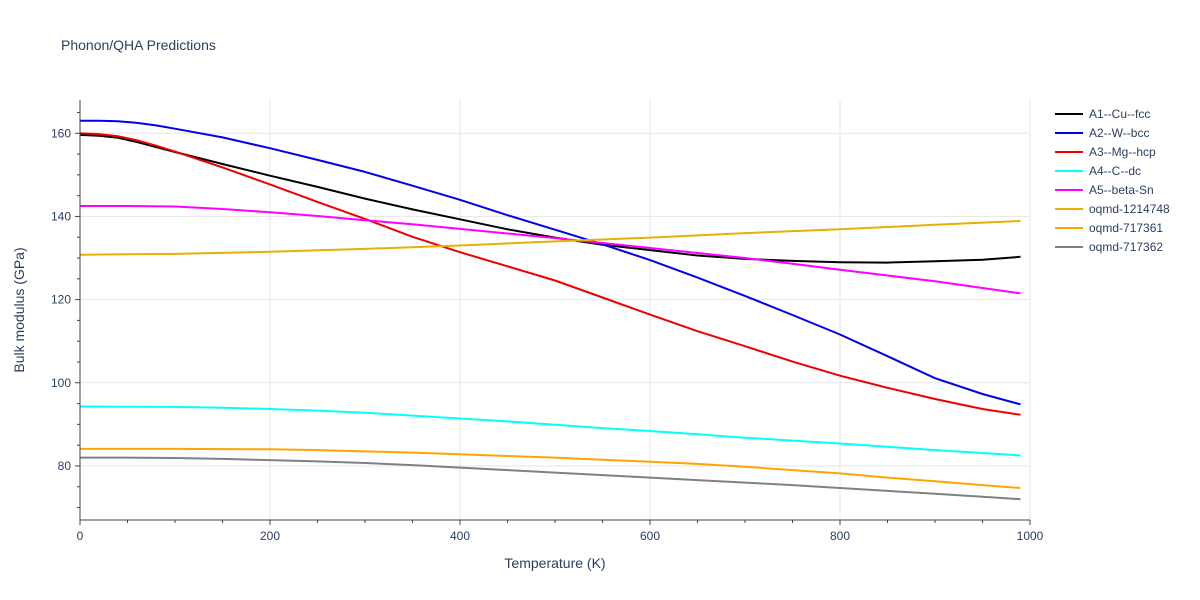 Image resolution: width=1200 pixels, height=600 pixels. I want to click on x-tick-label: 800, so click(840, 536).